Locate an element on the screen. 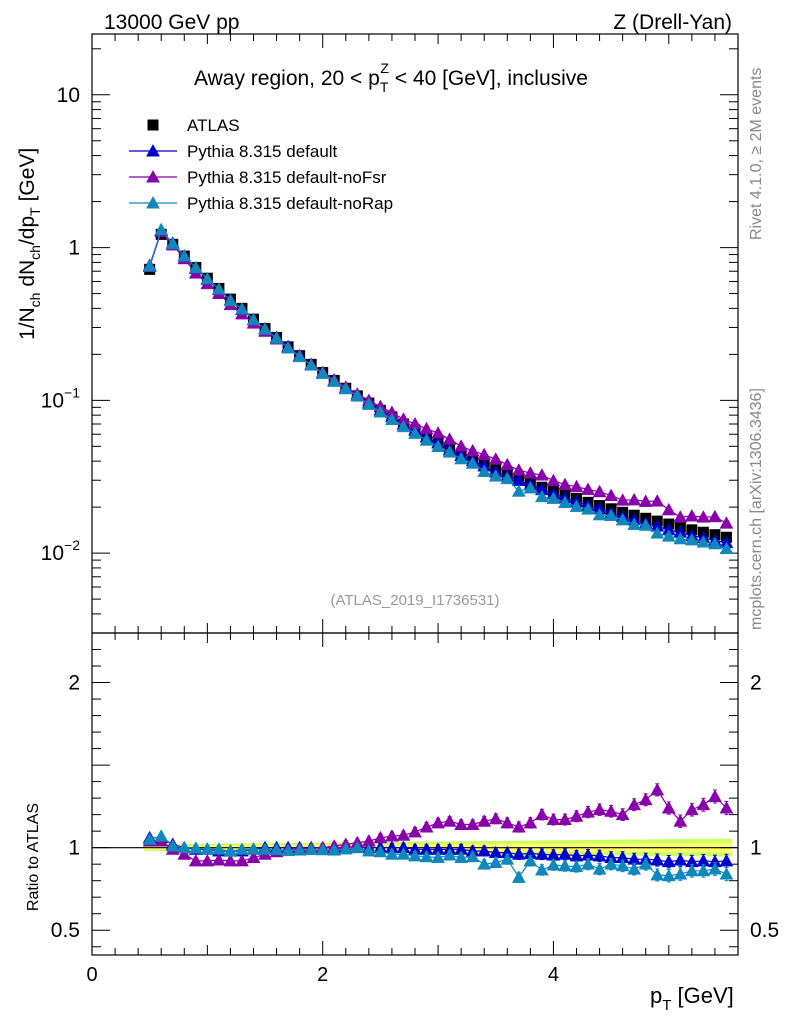 The height and width of the screenshot is (1029, 786). legend-label: Pythia 8.315 default-noRap is located at coordinates (290, 203).